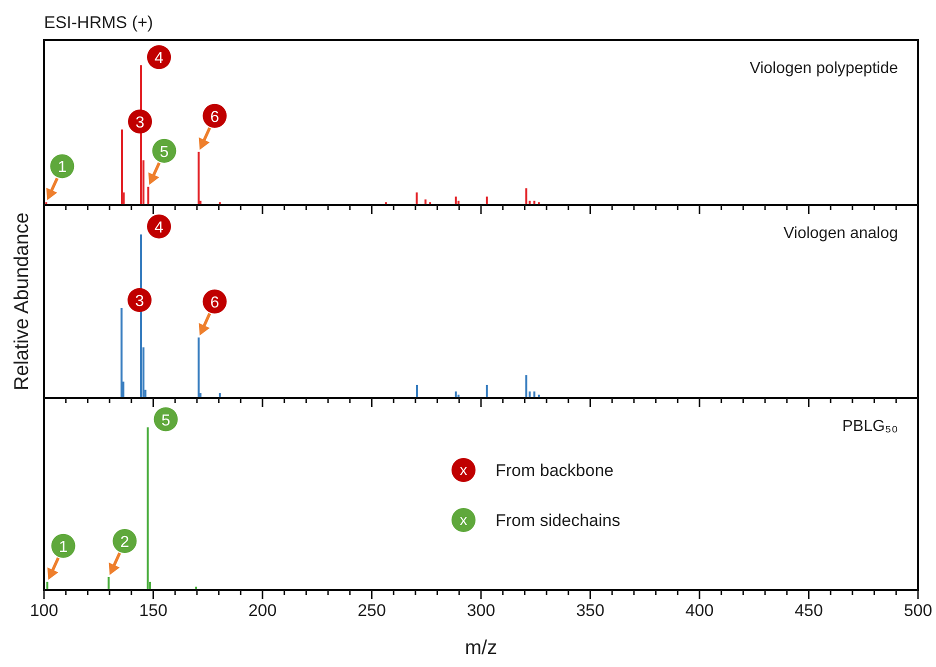 The width and height of the screenshot is (936, 667). What do you see at coordinates (808, 610) in the screenshot?
I see `x-tick-label: 450` at bounding box center [808, 610].